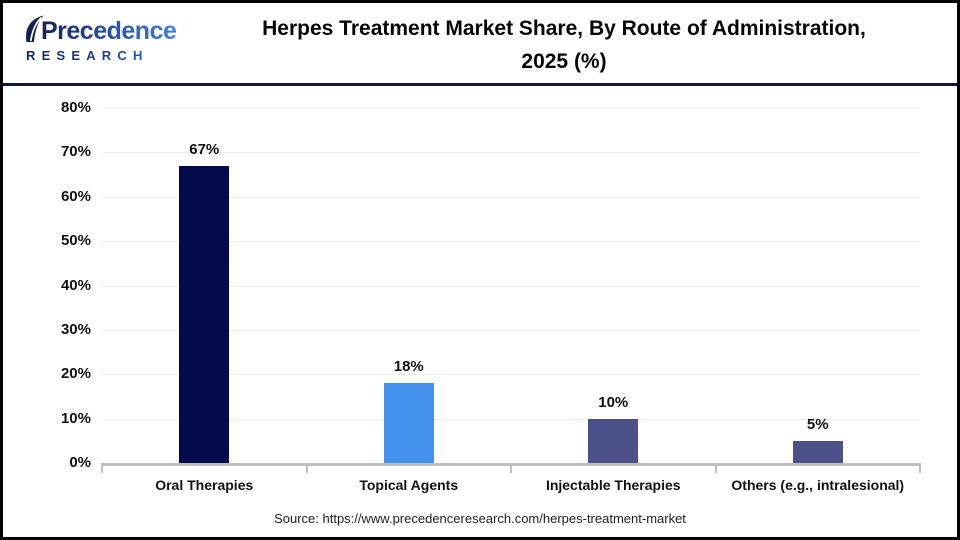  What do you see at coordinates (204, 149) in the screenshot?
I see `bar-value-label: 67%` at bounding box center [204, 149].